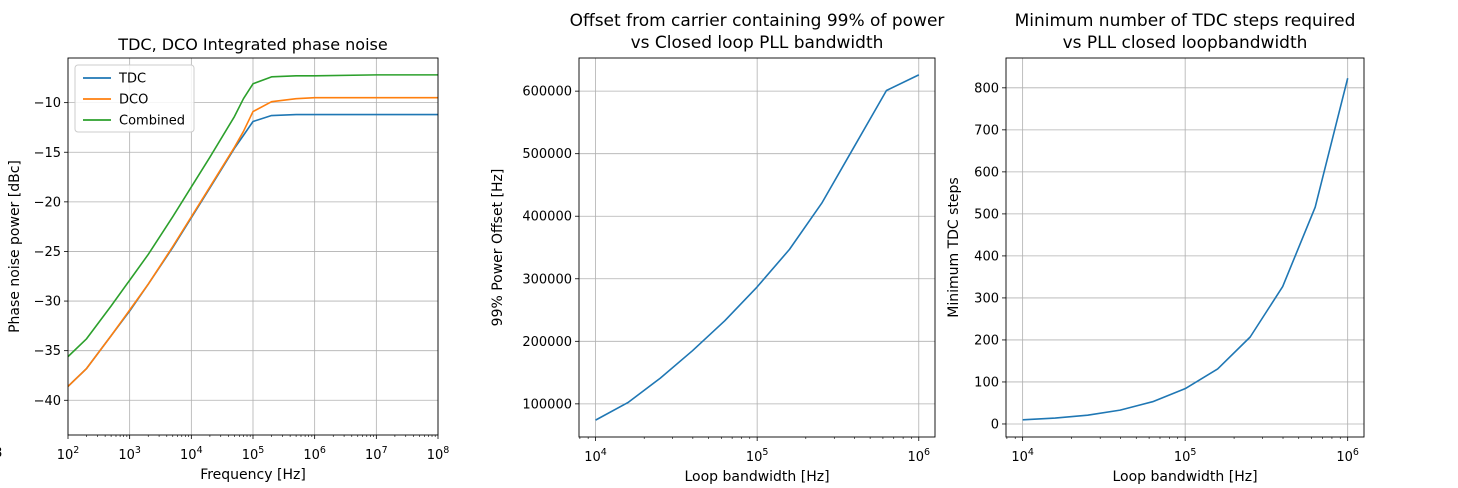  Describe the element at coordinates (547, 154) in the screenshot. I see `y-tick-label: 500000` at that location.